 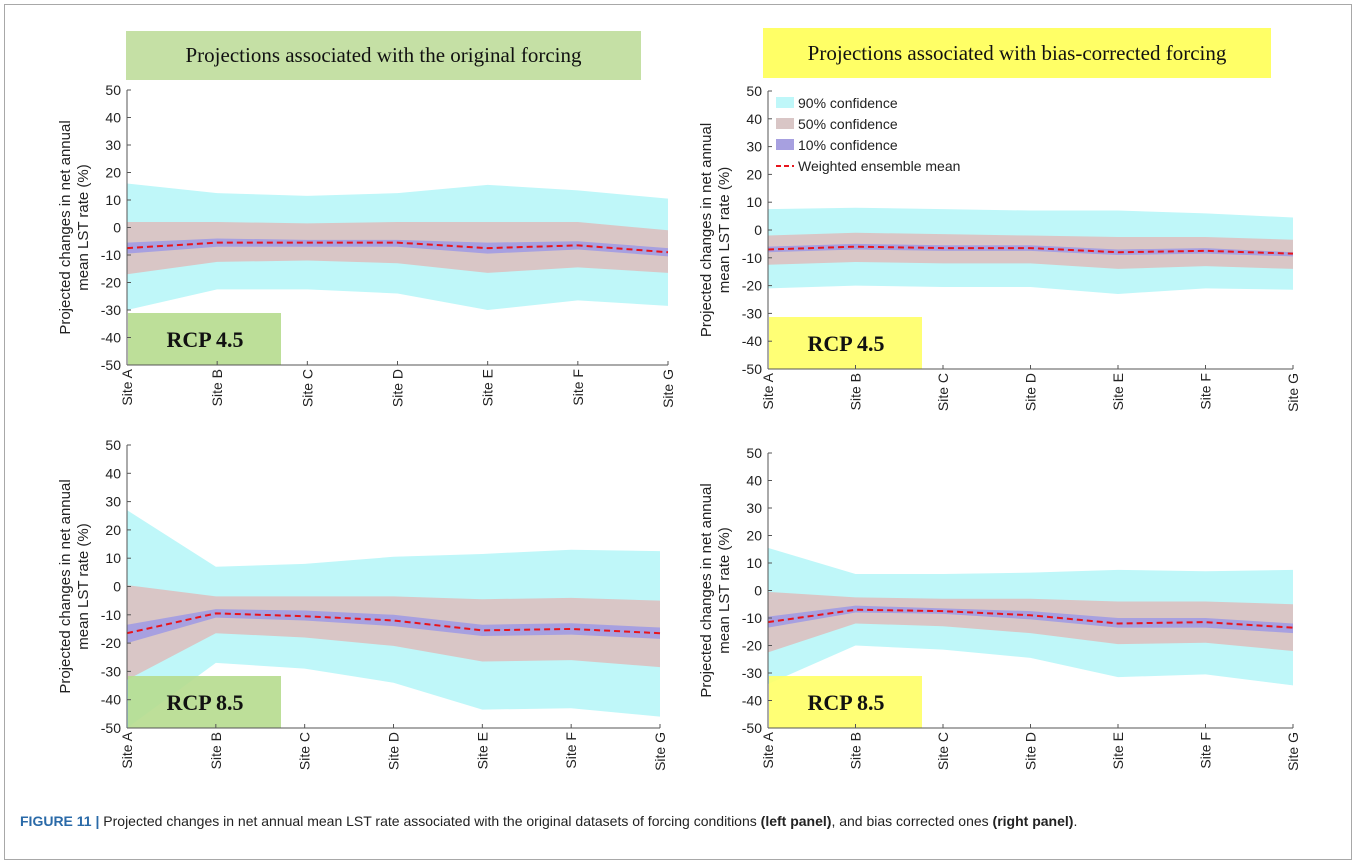 What do you see at coordinates (398, 388) in the screenshot?
I see `panel-tl-xtick-label: Site D` at bounding box center [398, 388].